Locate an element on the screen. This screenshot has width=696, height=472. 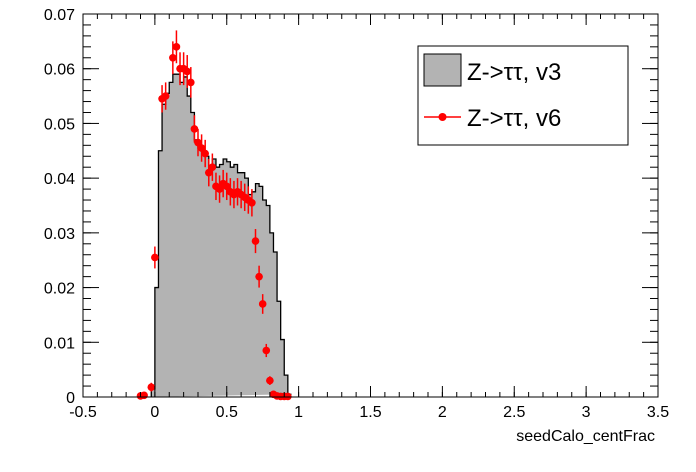
y-tick-label: 0.05 is located at coordinates (59, 124).